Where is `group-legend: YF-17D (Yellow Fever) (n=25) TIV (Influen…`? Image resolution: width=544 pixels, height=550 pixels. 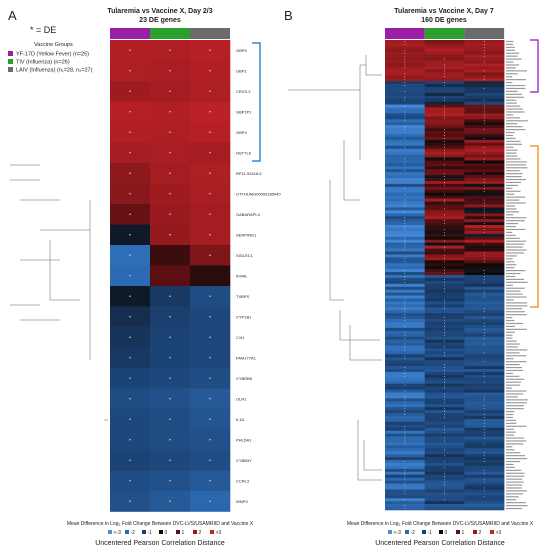
group-legend: YF-17D (Yellow Fever) (n=25) TIV (Influen… is located at coordinates (50, 62).